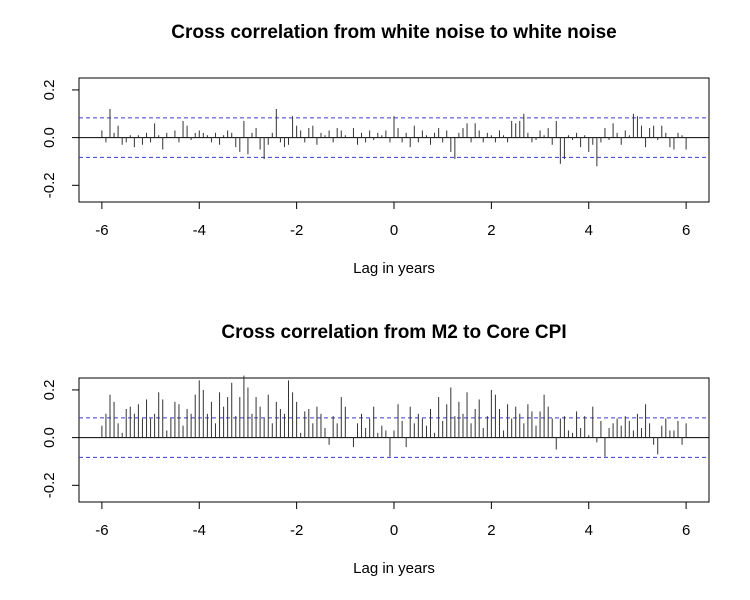  What do you see at coordinates (393, 332) in the screenshot?
I see `chart-title: Cross correlation from M2 to Core CPI` at bounding box center [393, 332].